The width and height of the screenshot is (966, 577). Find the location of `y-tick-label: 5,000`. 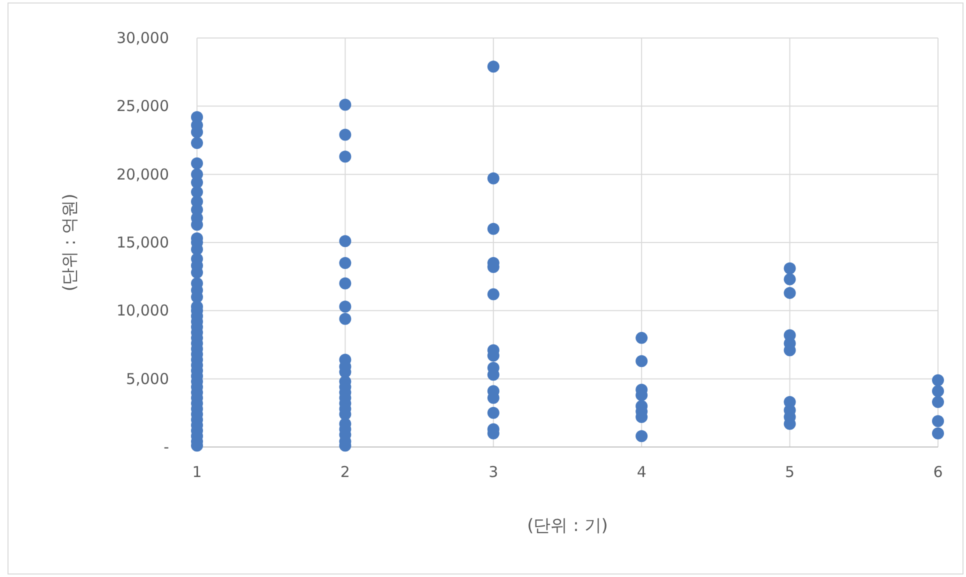

y-tick-label: 5,000 is located at coordinates (147, 379).